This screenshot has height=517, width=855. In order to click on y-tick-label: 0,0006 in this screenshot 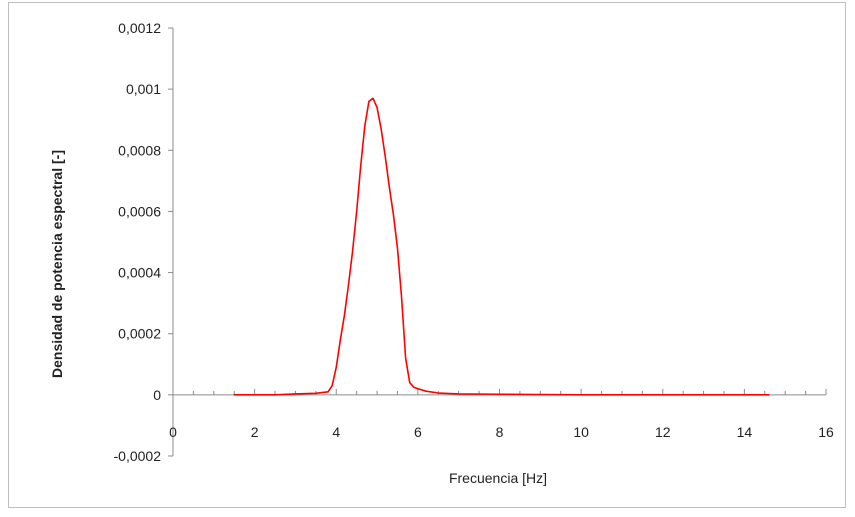, I will do `click(139, 211)`.